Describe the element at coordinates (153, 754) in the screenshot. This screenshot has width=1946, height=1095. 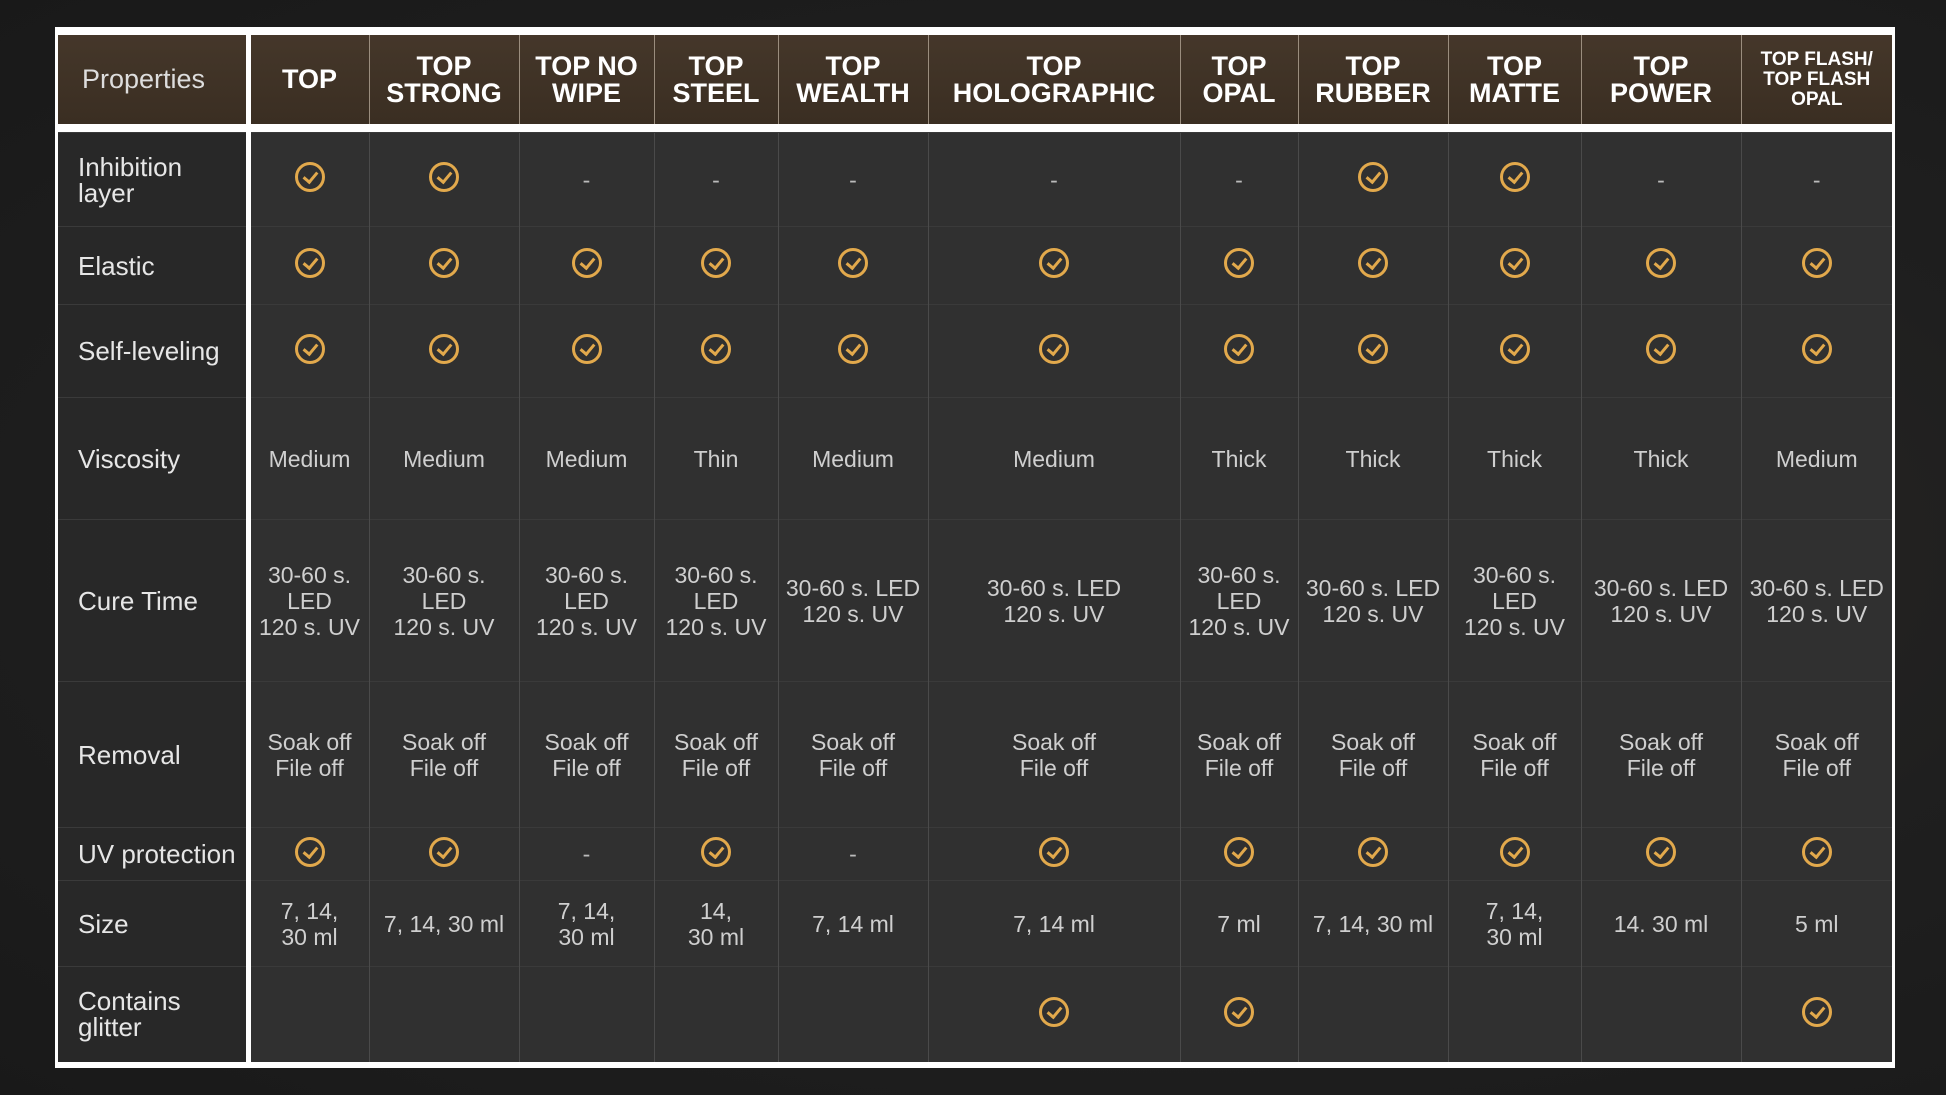
I see `row-label: Removal` at that location.